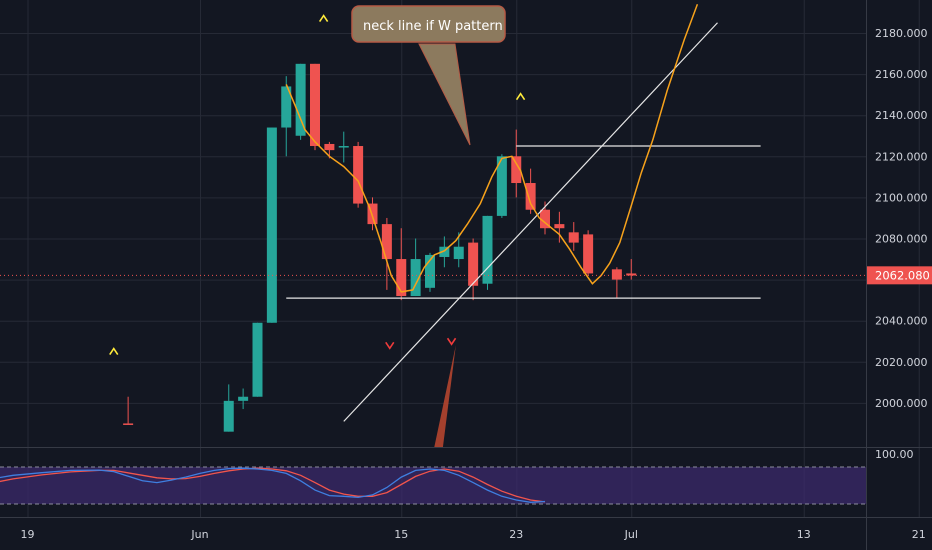 The width and height of the screenshot is (932, 550). Describe the element at coordinates (901, 74) in the screenshot. I see `price-tick-label: 2160.000` at that location.